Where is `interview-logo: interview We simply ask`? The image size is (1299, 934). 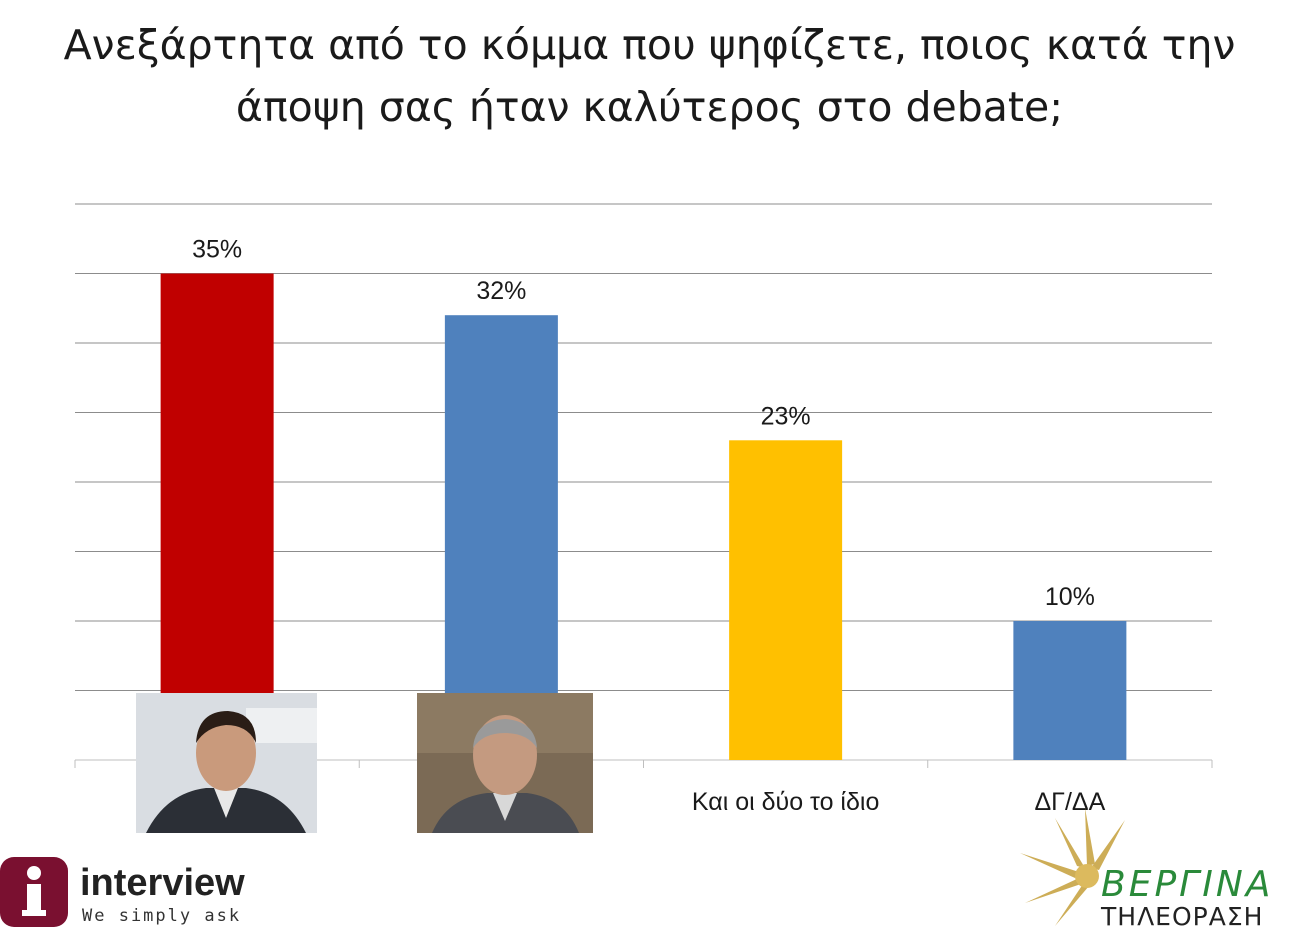
interview-logo: interview We simply ask is located at coordinates (150, 892).